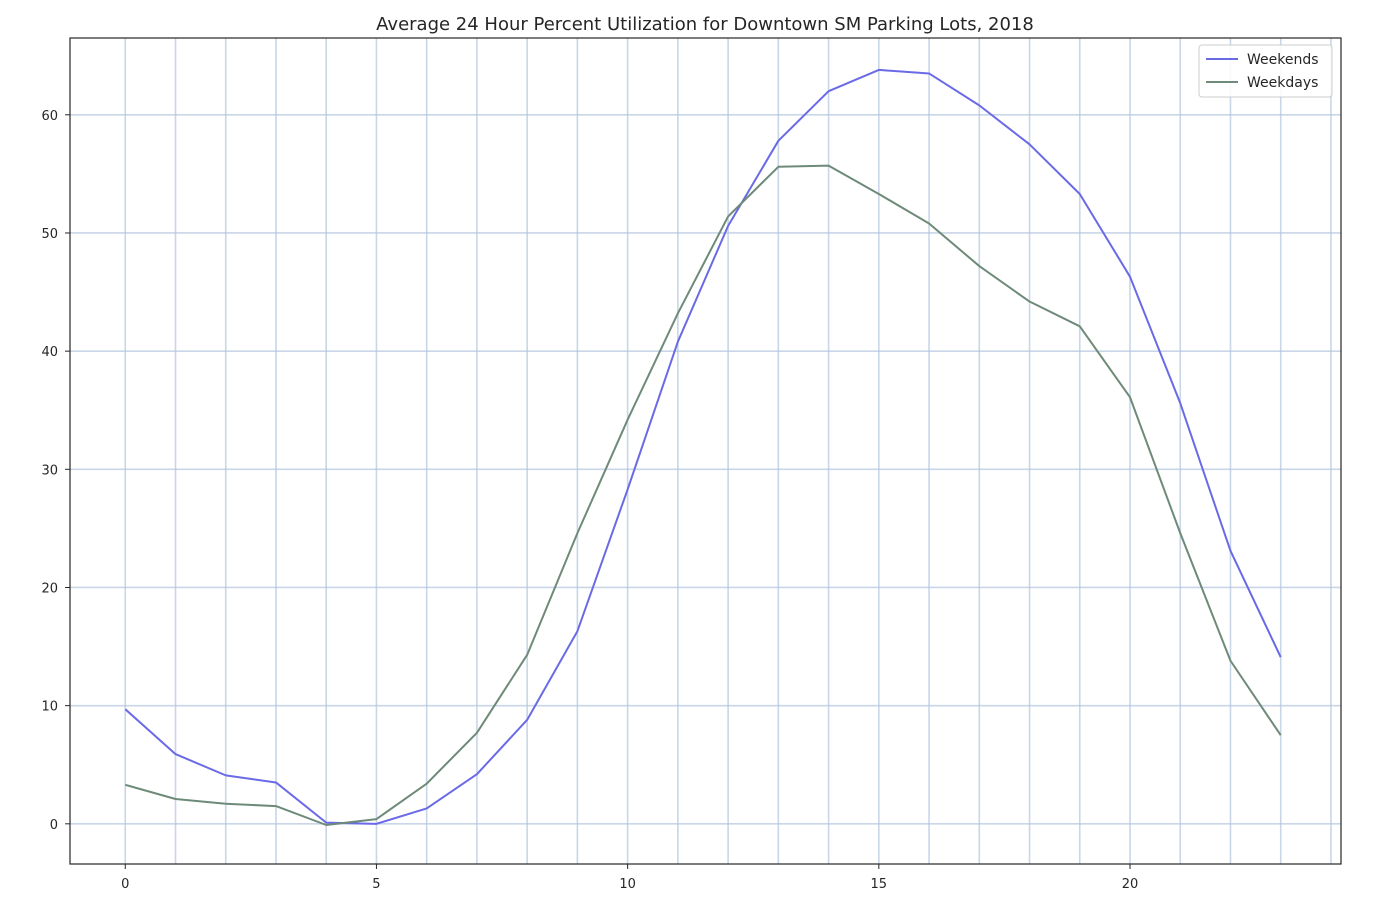 This screenshot has height=905, width=1400. Describe the element at coordinates (49, 116) in the screenshot. I see `y-tick-label-60: 60` at that location.